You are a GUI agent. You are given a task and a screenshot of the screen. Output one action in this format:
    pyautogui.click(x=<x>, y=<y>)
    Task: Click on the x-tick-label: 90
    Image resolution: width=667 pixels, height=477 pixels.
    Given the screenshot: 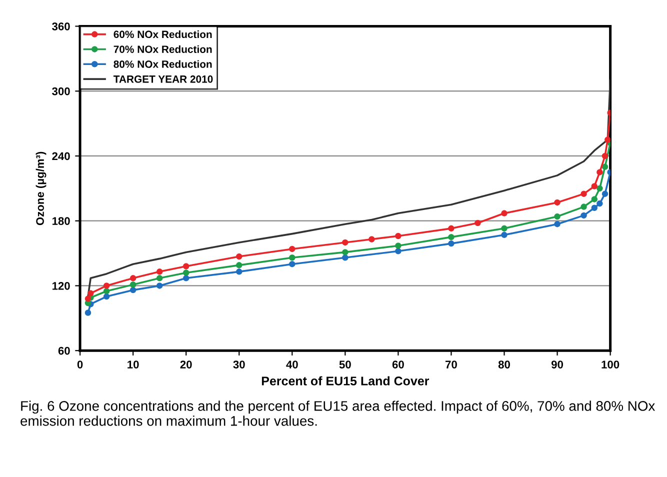 What is the action you would take?
    pyautogui.click(x=557, y=364)
    